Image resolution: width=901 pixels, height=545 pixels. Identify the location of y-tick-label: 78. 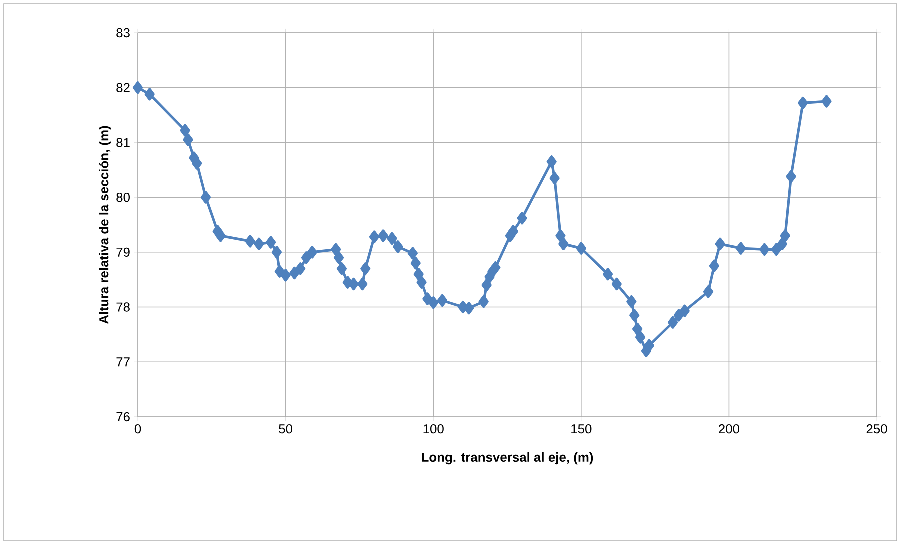
(123, 307).